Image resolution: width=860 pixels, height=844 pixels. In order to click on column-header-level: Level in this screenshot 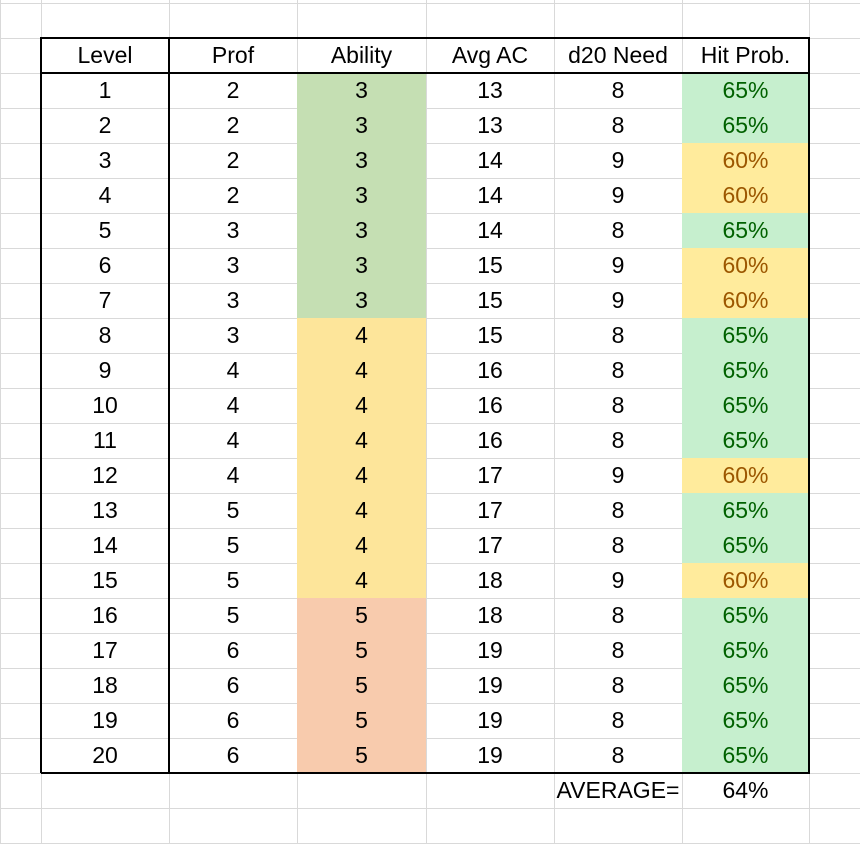, I will do `click(105, 55)`.